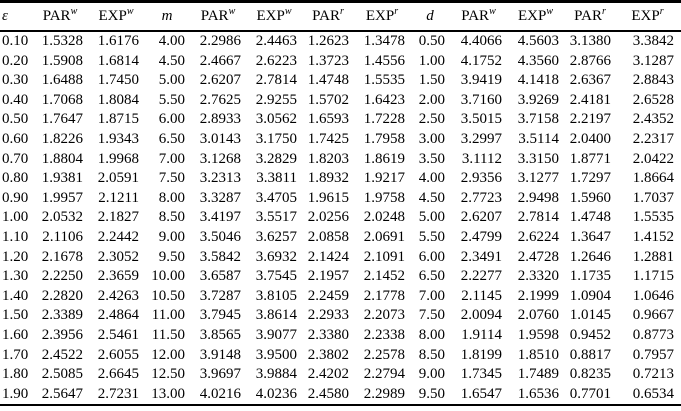 This screenshot has width=681, height=411. Describe the element at coordinates (328, 14) in the screenshot. I see `col-header-par-r-1: PARr` at that location.